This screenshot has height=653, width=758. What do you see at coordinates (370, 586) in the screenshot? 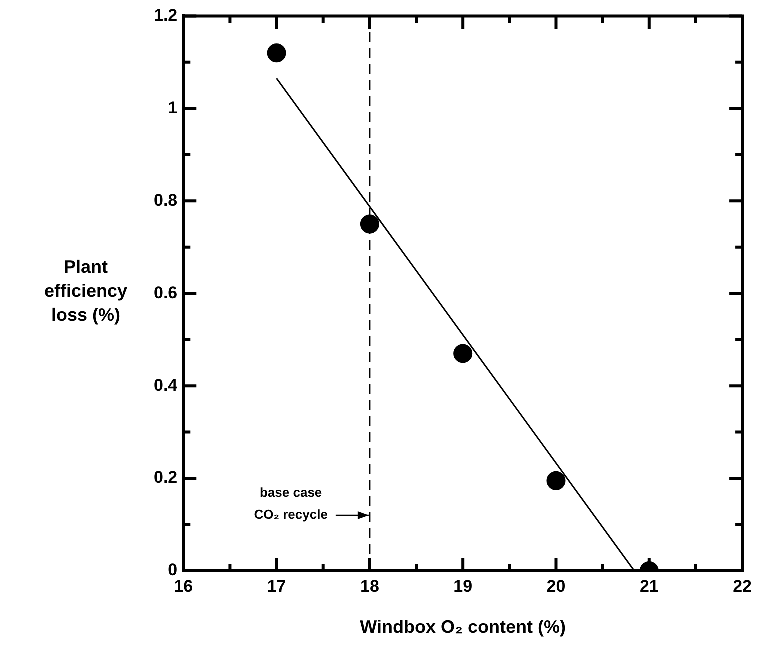
I see `x-tick-label: 18` at bounding box center [370, 586].